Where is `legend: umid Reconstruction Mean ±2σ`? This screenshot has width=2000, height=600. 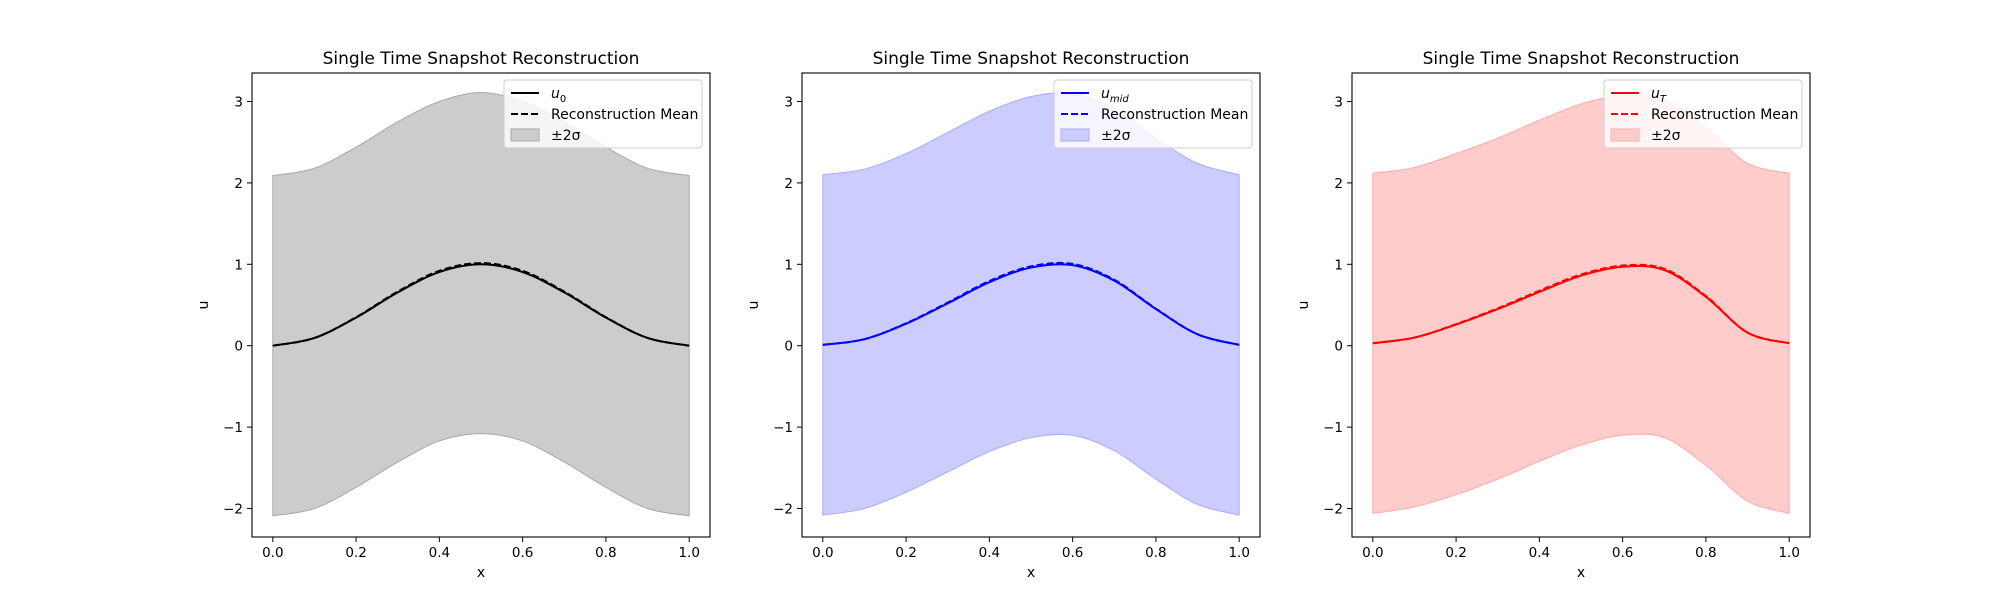
legend: umid Reconstruction Mean ±2σ is located at coordinates (1153, 114).